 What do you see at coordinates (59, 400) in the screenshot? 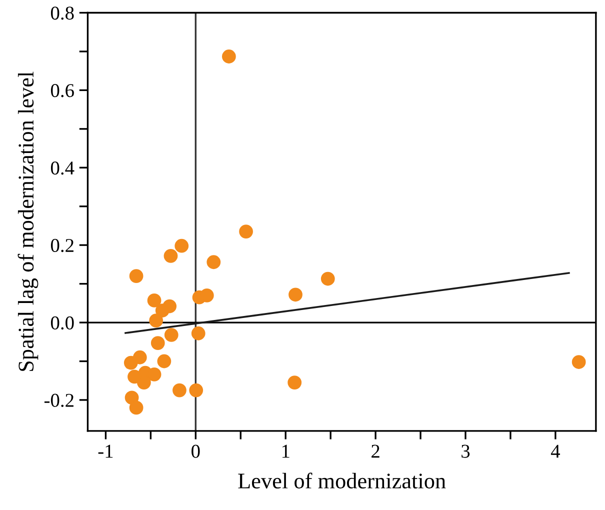
I see `y-tick-label: -0.2` at bounding box center [59, 400].